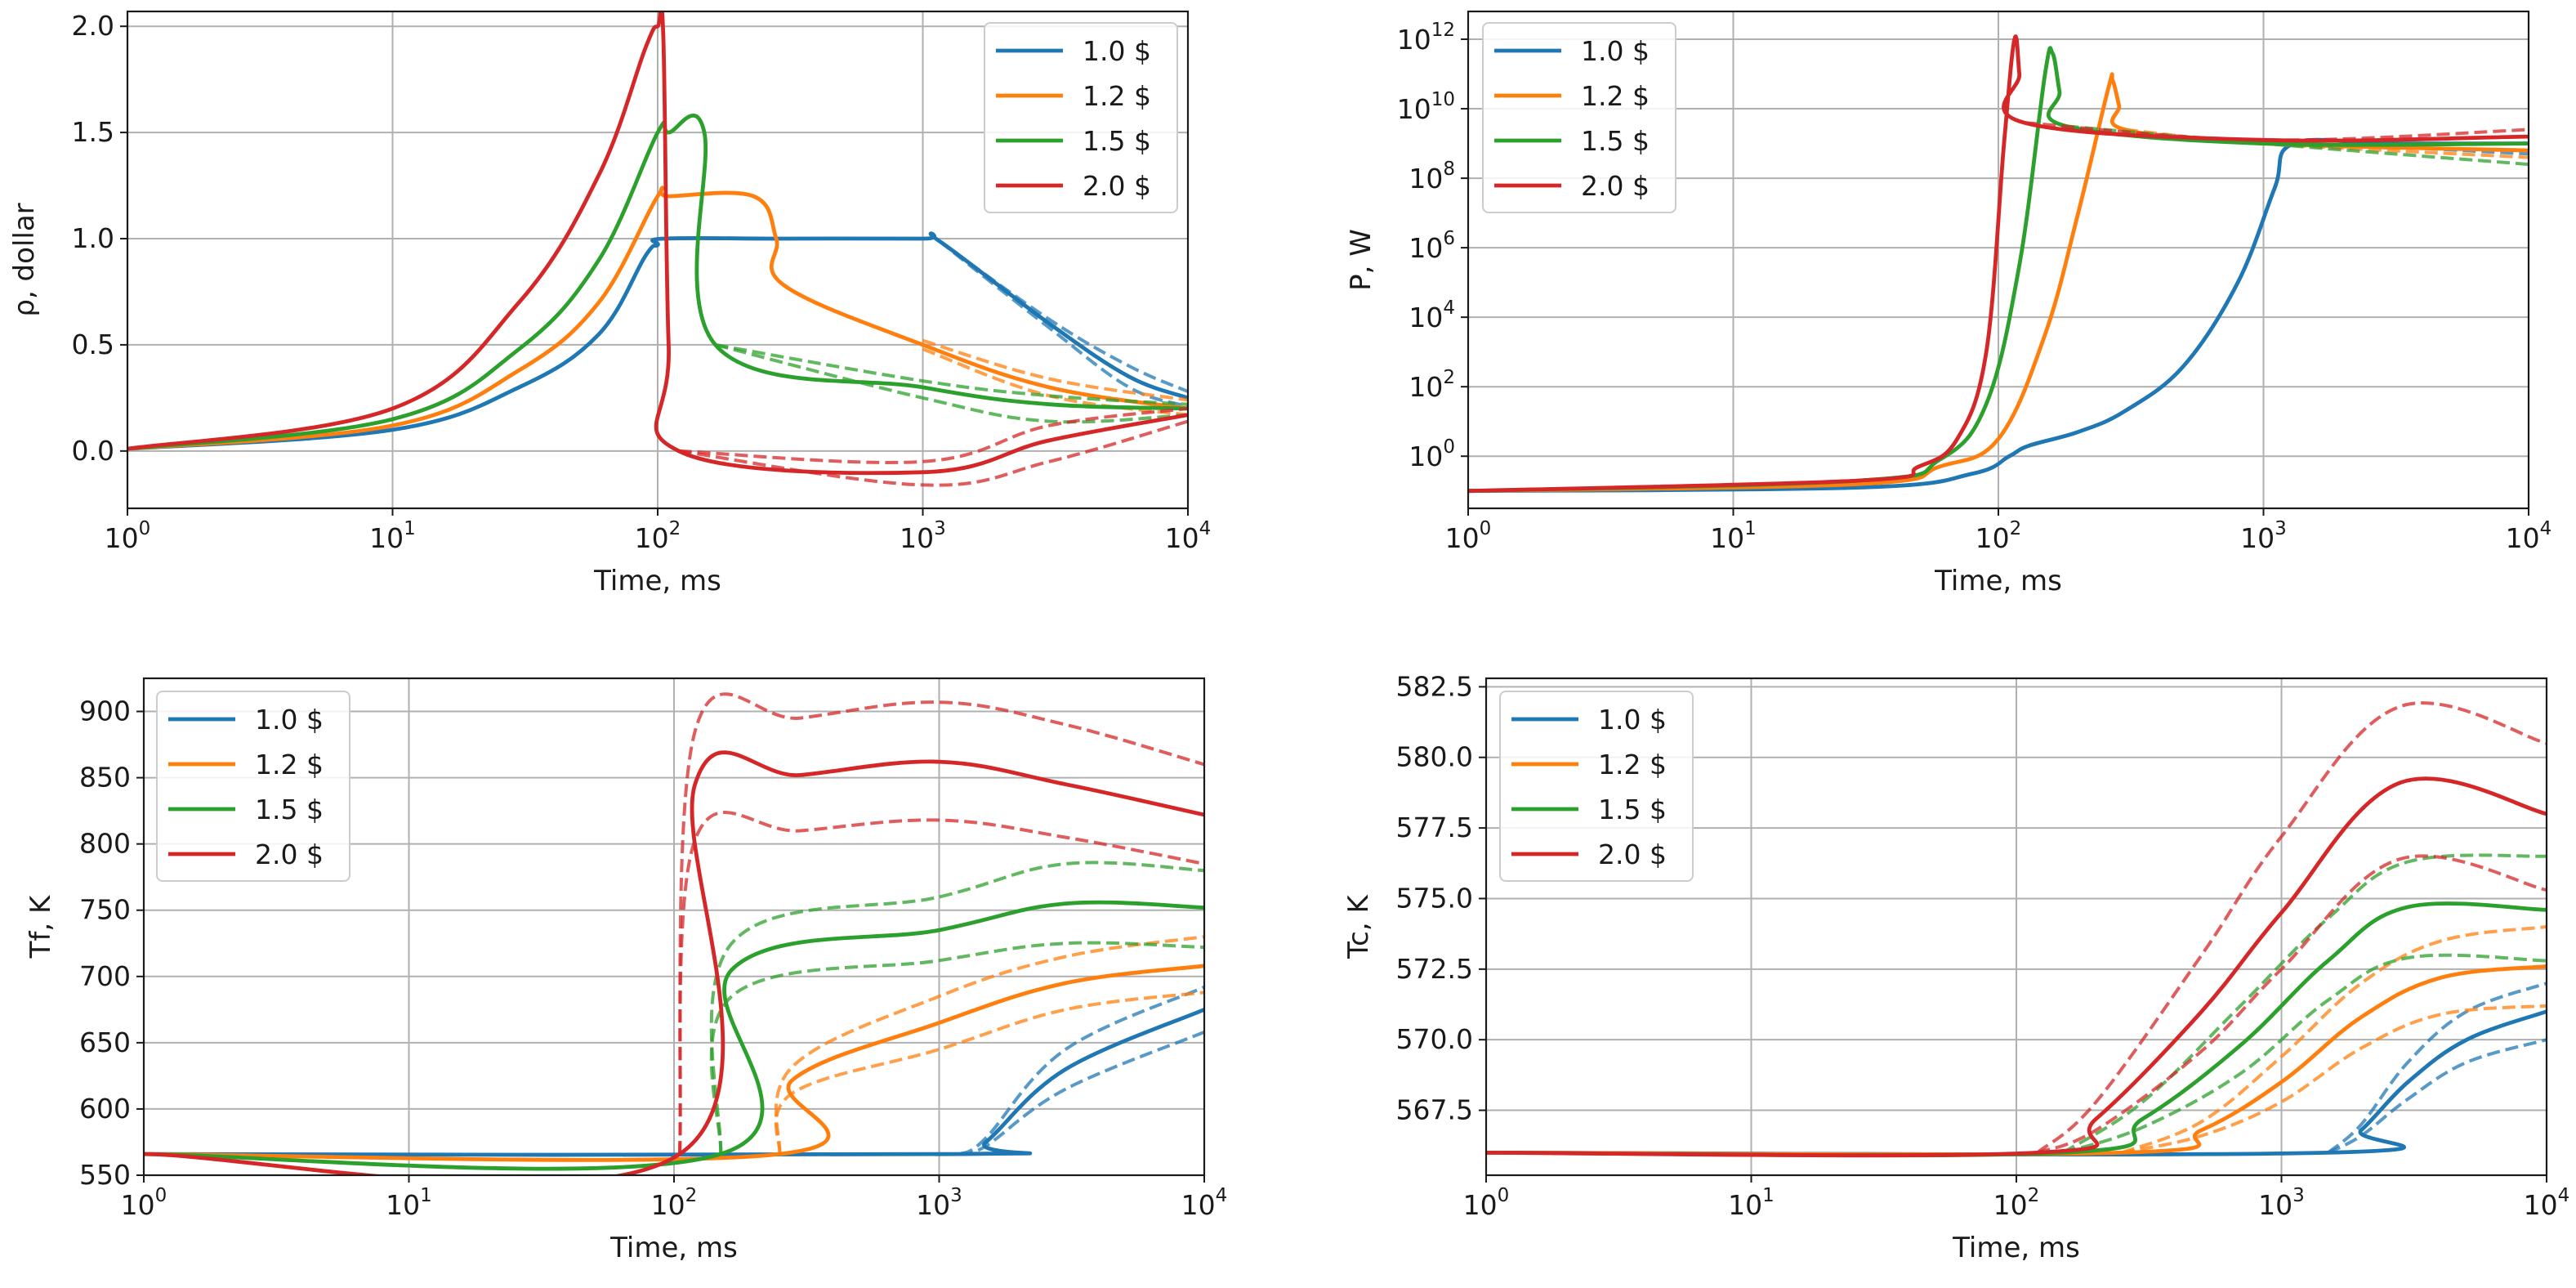  What do you see at coordinates (1435, 969) in the screenshot?
I see `y-tick-label: 572.5` at bounding box center [1435, 969].